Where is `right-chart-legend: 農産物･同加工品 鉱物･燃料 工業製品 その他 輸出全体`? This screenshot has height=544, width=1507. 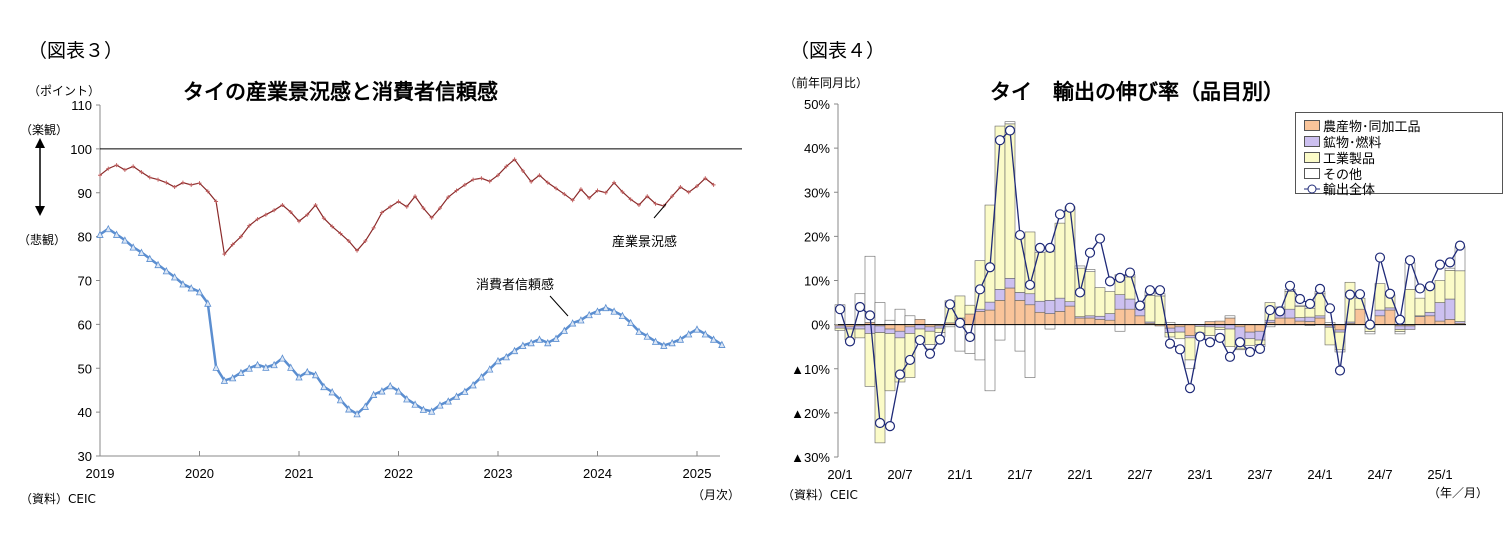 right-chart-legend: 農産物･同加工品 鉱物･燃料 工業製品 その他 輸出全体 is located at coordinates (1399, 155).